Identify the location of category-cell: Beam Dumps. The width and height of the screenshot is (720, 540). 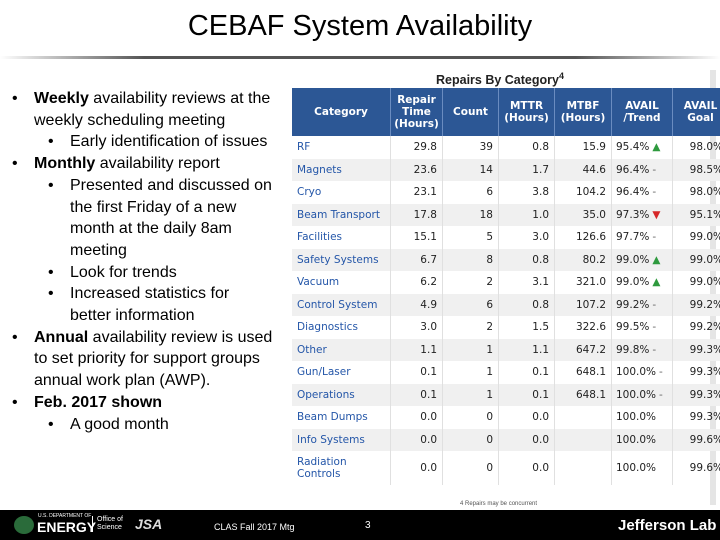
(341, 417).